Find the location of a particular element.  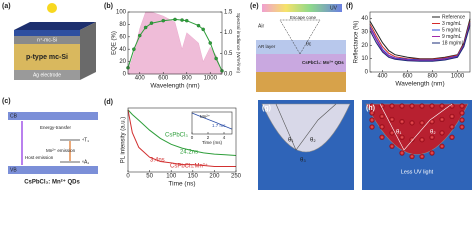

annotation: 1.7 ms is located at coordinates (219, 125).